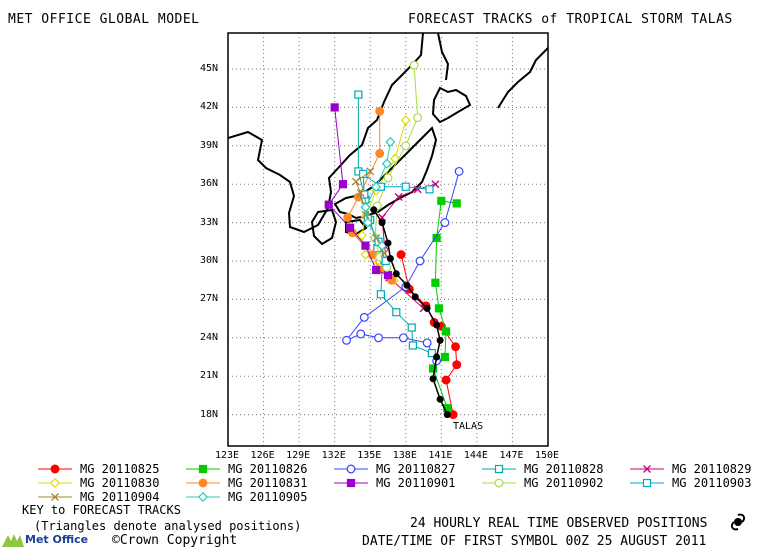 The image size is (780, 551). I want to click on coastline-sakhalin, so click(443, 57).